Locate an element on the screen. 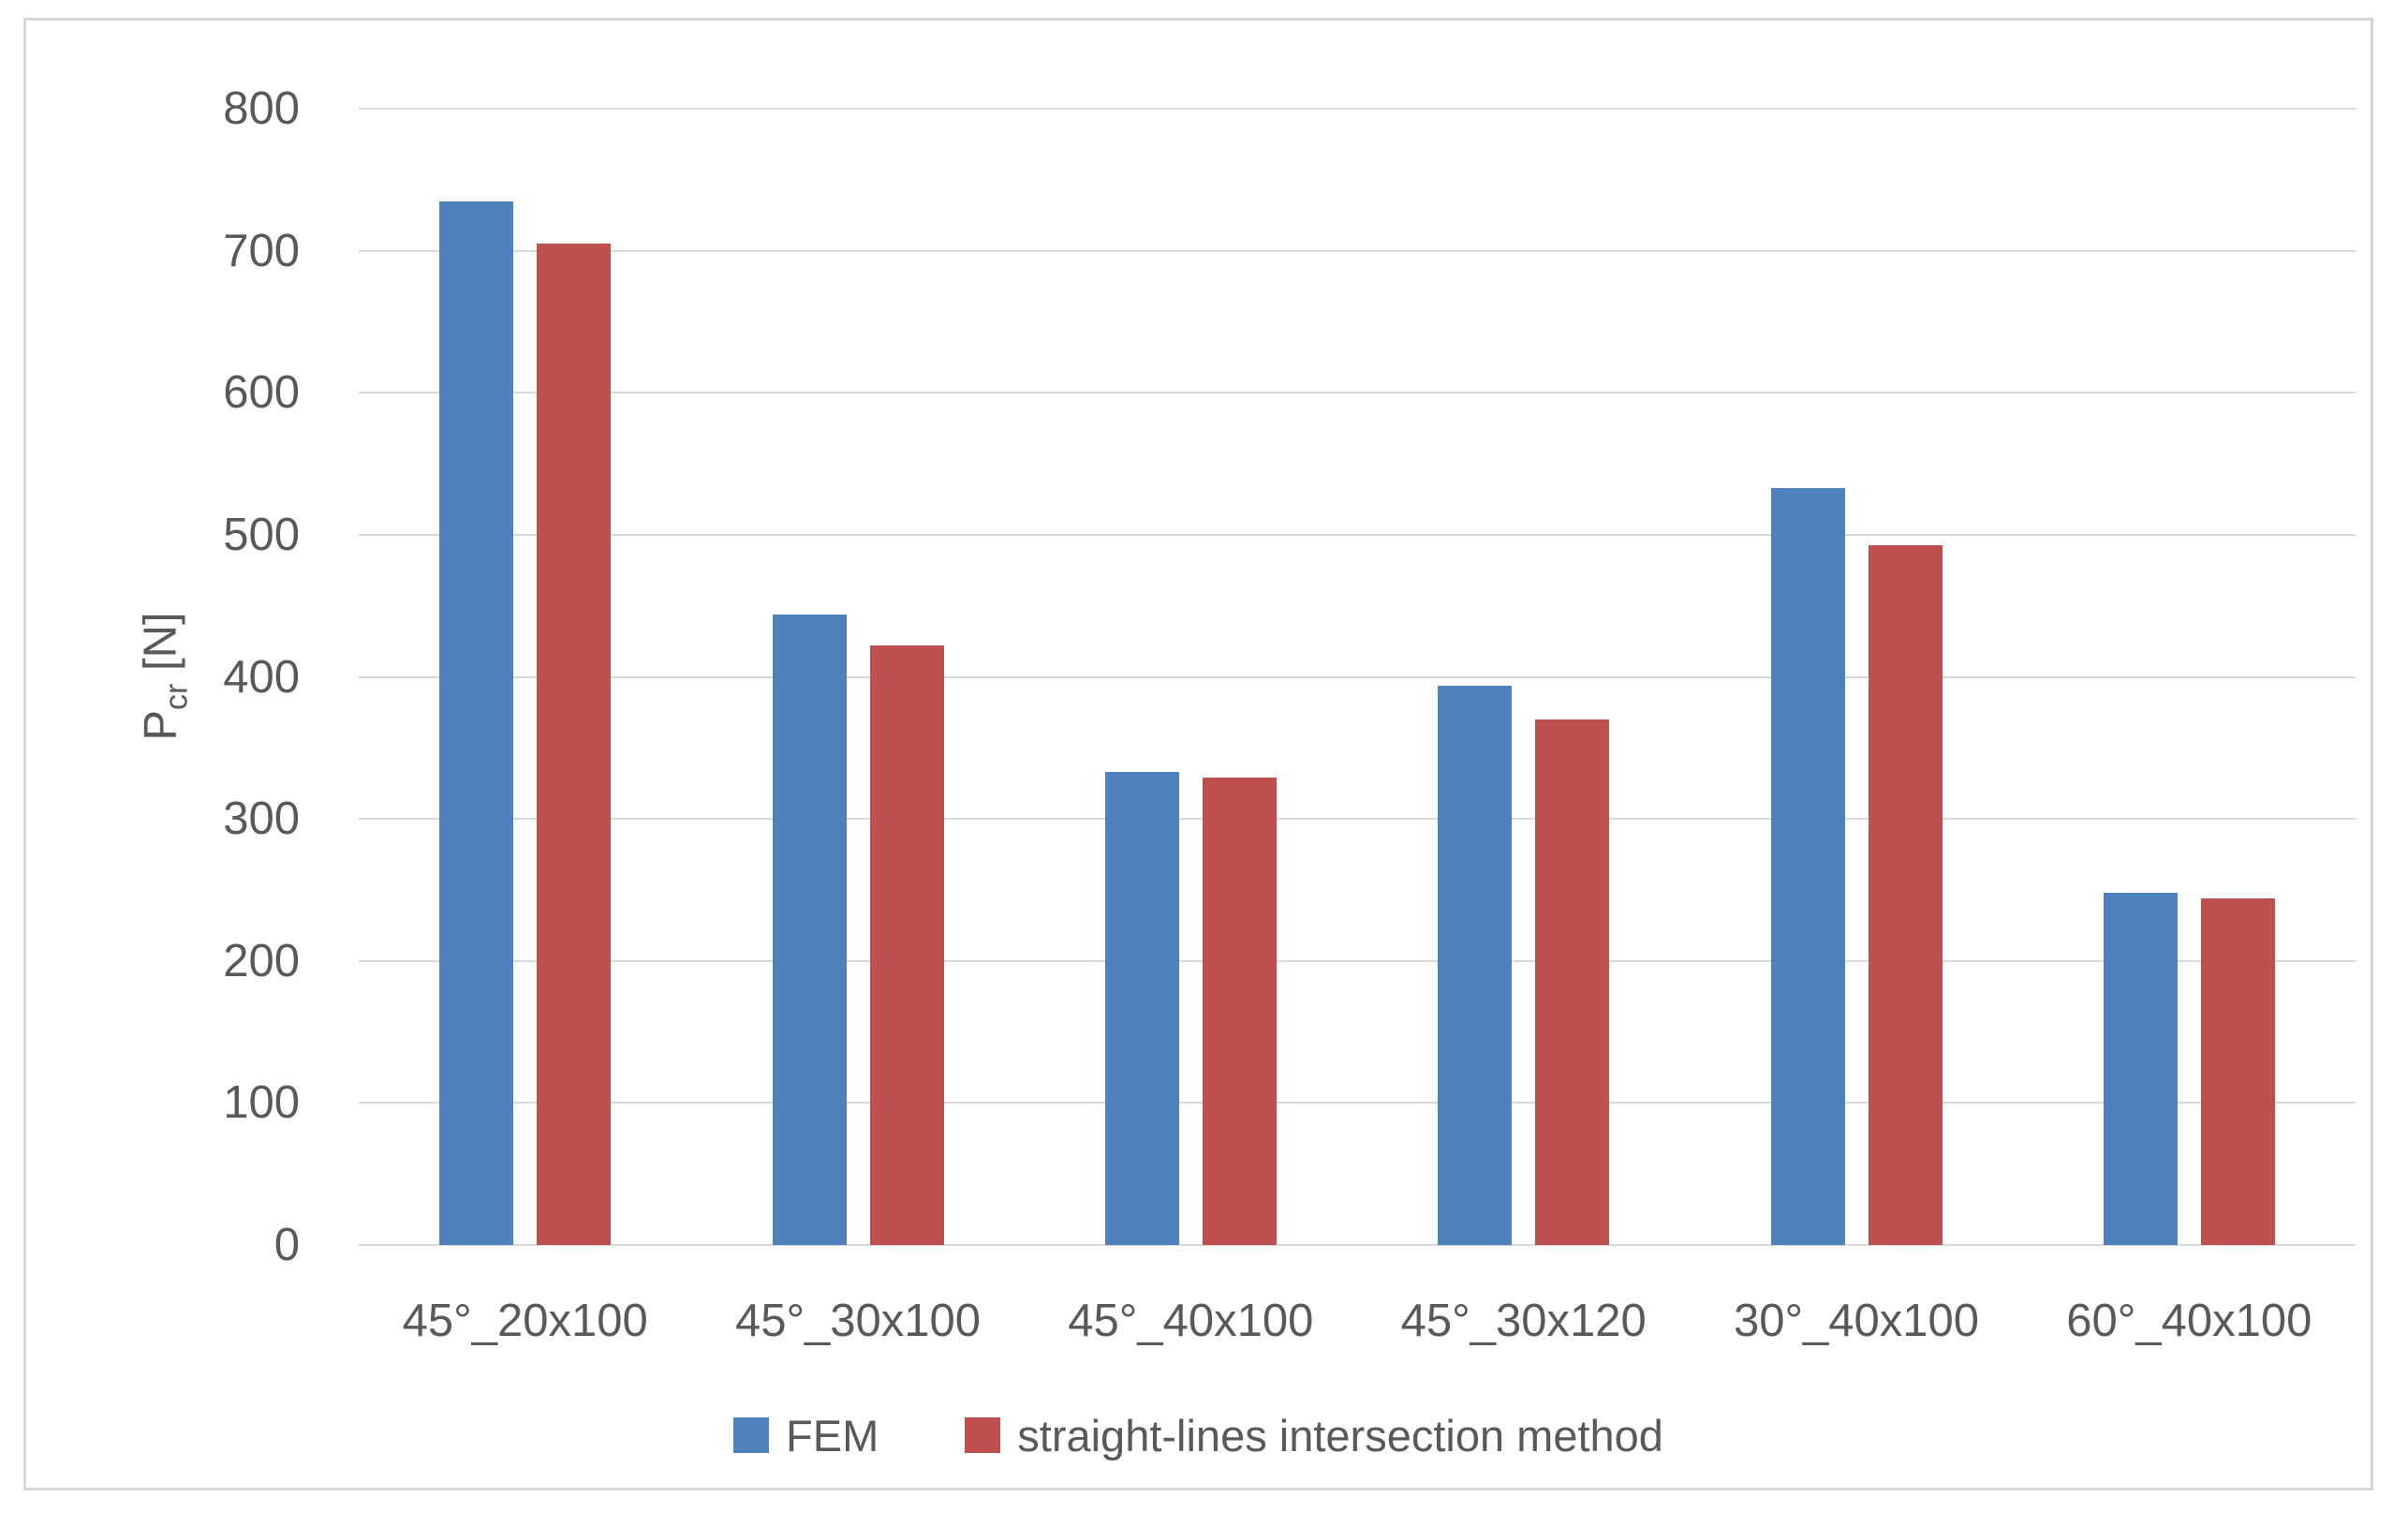 Image resolution: width=2408 pixels, height=1527 pixels. y-axis-title-symbol: P is located at coordinates (160, 725).